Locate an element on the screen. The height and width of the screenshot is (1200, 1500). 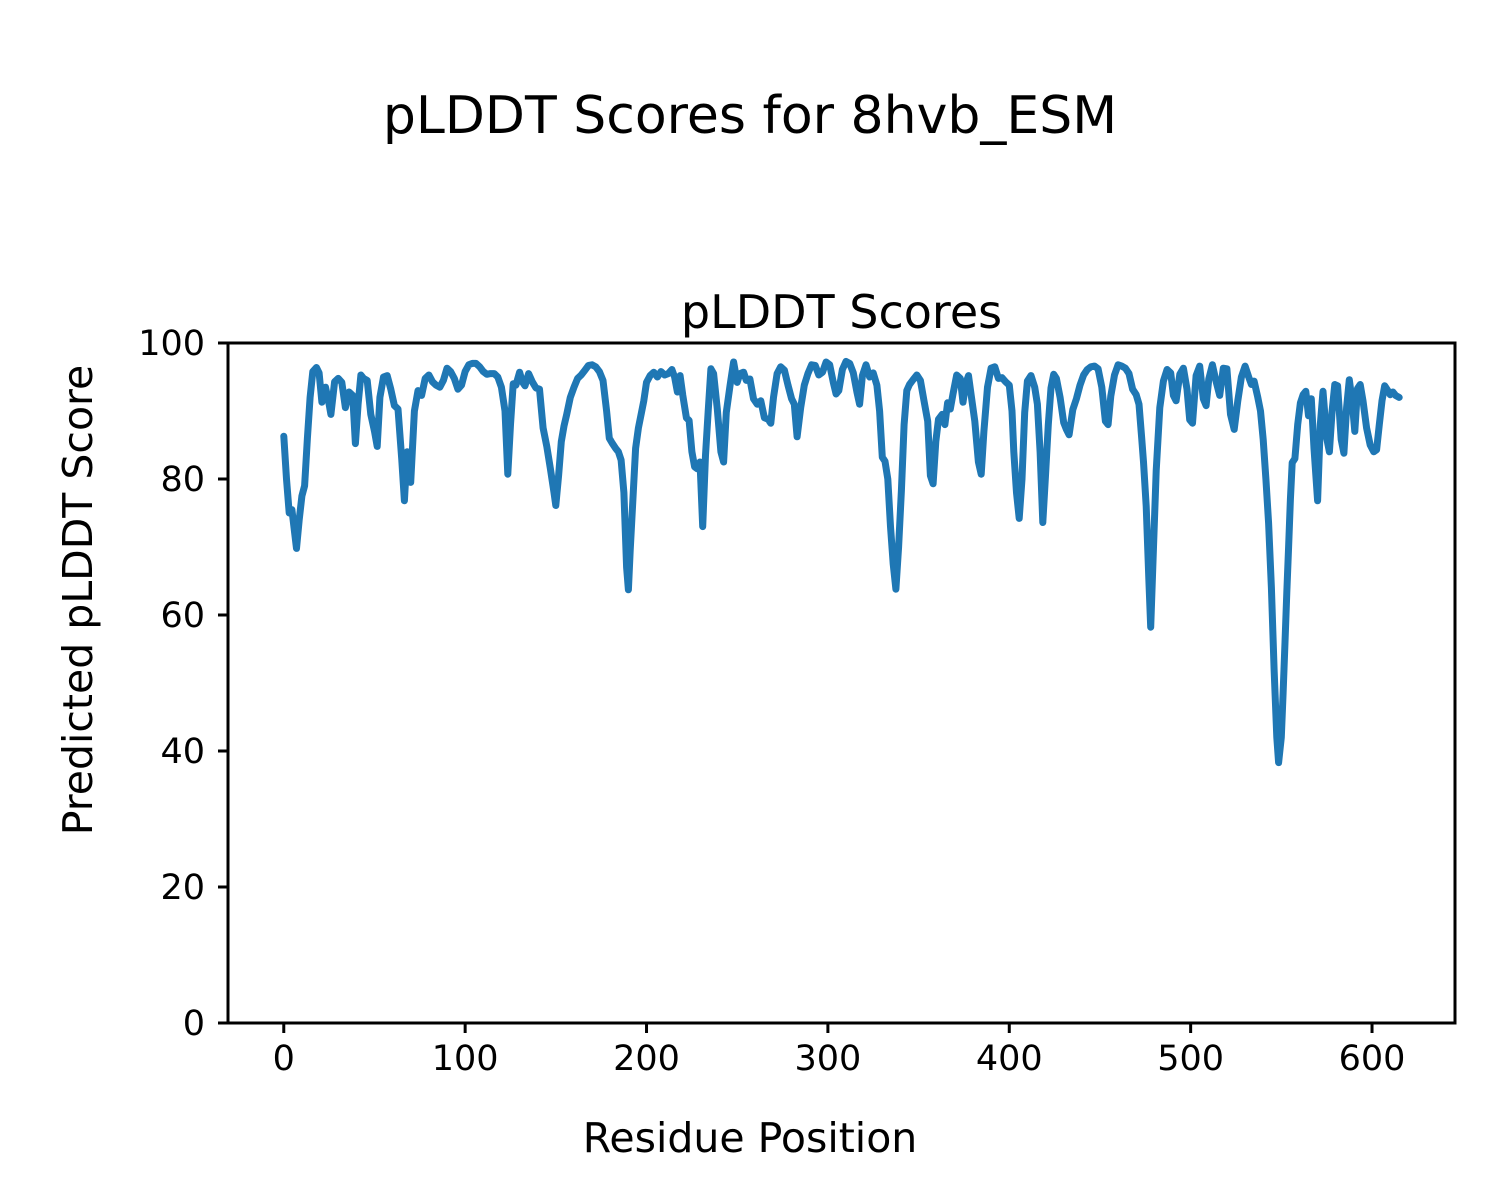
x-tick-label: 200 is located at coordinates (646, 1059).